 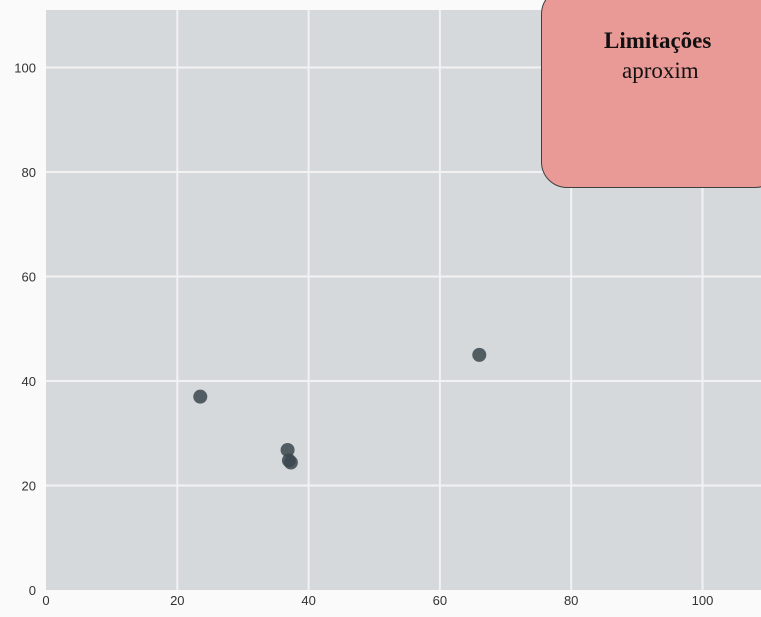 I want to click on x-tick-label: 40, so click(x=308, y=600).